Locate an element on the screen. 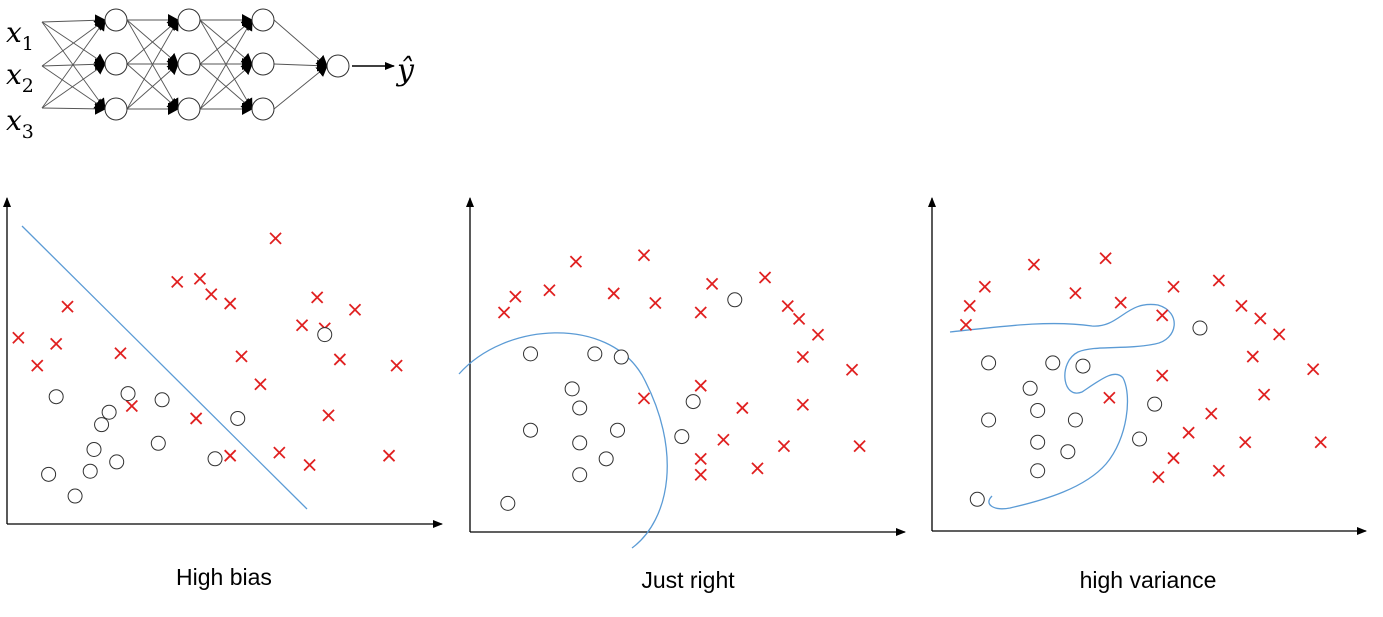  network-connections is located at coordinates (184, 64).